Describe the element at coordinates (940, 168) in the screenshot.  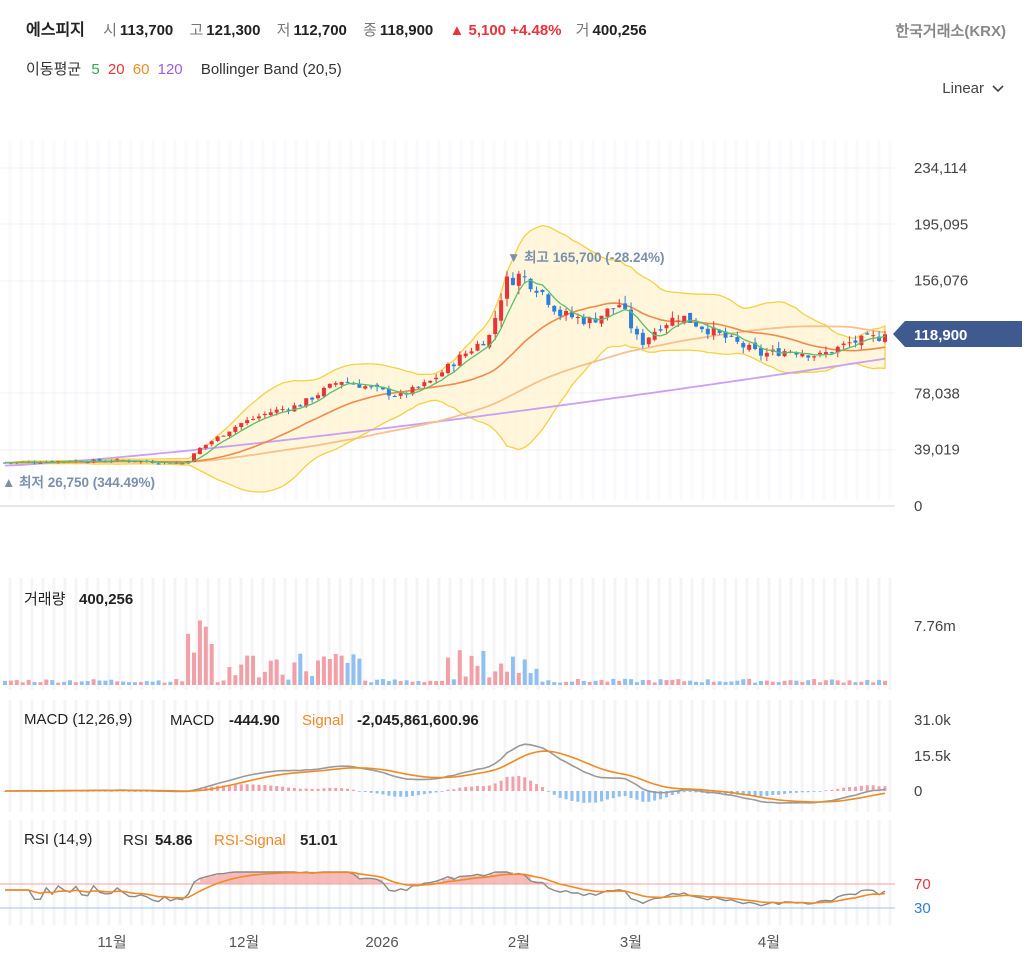
I see `price-axis-tick: 234,114` at that location.